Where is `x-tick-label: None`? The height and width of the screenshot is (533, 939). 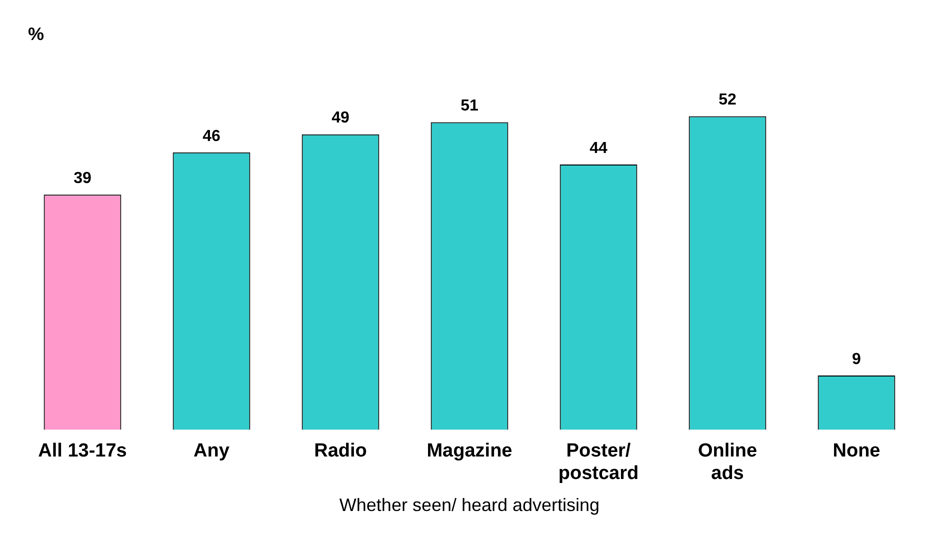
x-tick-label: None is located at coordinates (856, 451).